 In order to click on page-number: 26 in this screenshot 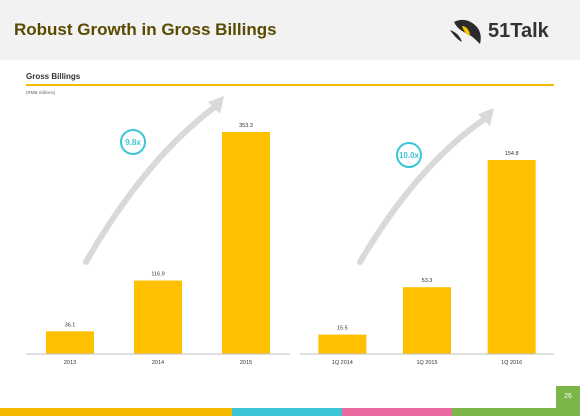, I will do `click(568, 397)`.